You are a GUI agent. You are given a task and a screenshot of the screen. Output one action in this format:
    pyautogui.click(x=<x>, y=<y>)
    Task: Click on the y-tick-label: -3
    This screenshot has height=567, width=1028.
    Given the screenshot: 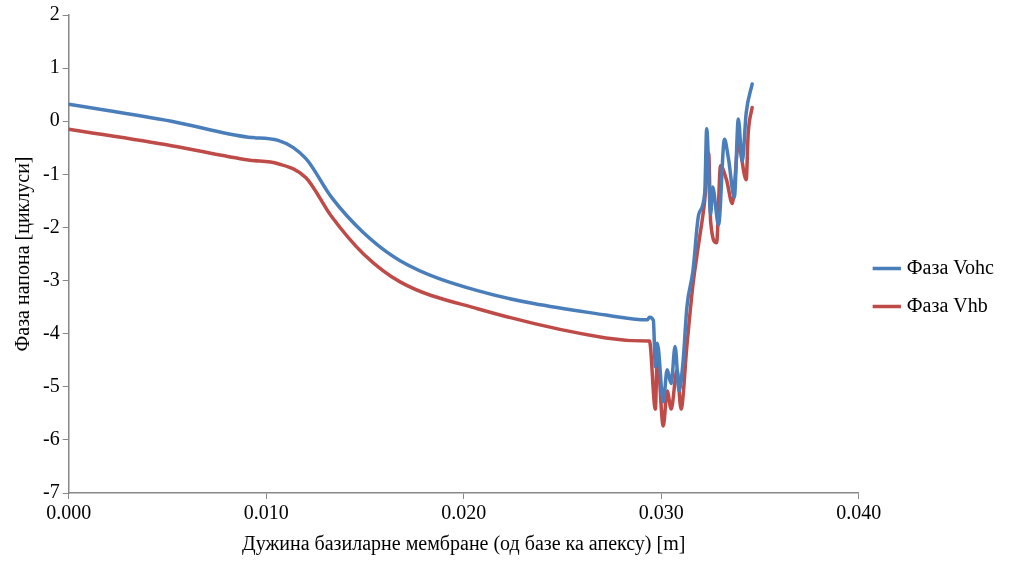 What is the action you would take?
    pyautogui.click(x=51, y=278)
    